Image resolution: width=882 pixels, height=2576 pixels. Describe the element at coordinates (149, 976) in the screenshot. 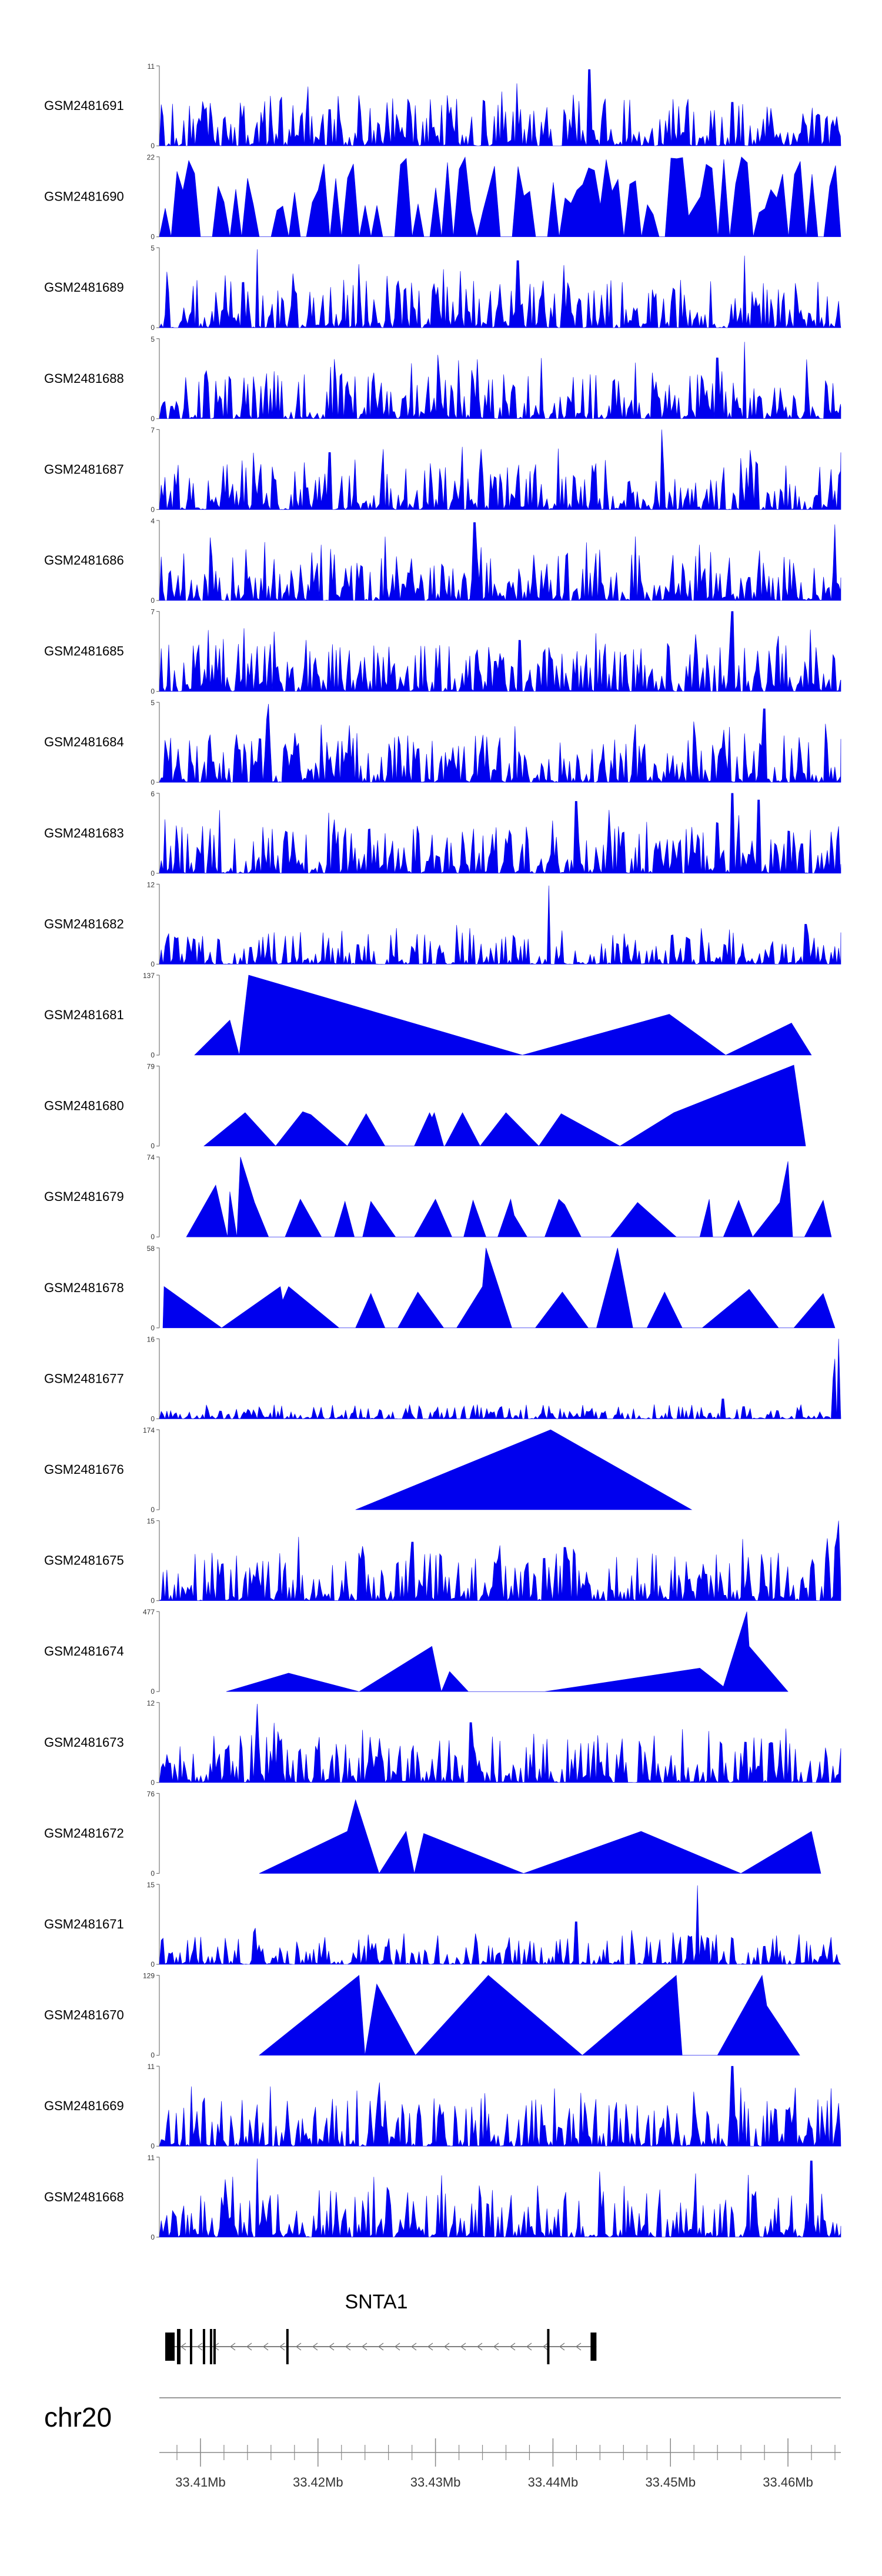

I see `y-max-label: 137` at that location.